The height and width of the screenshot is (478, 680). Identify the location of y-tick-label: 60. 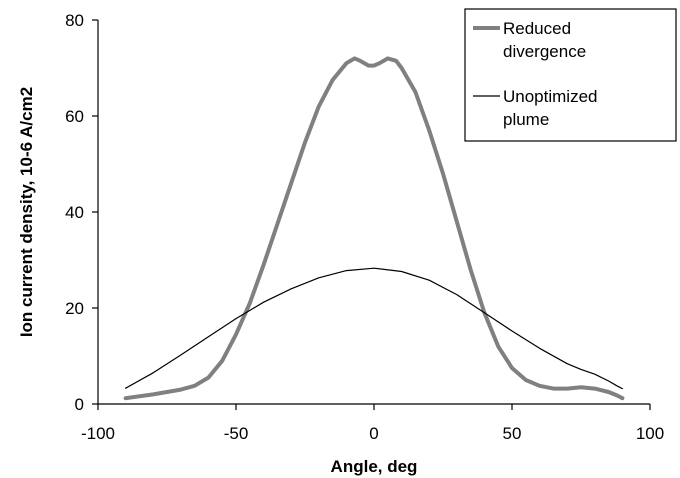
(74, 116).